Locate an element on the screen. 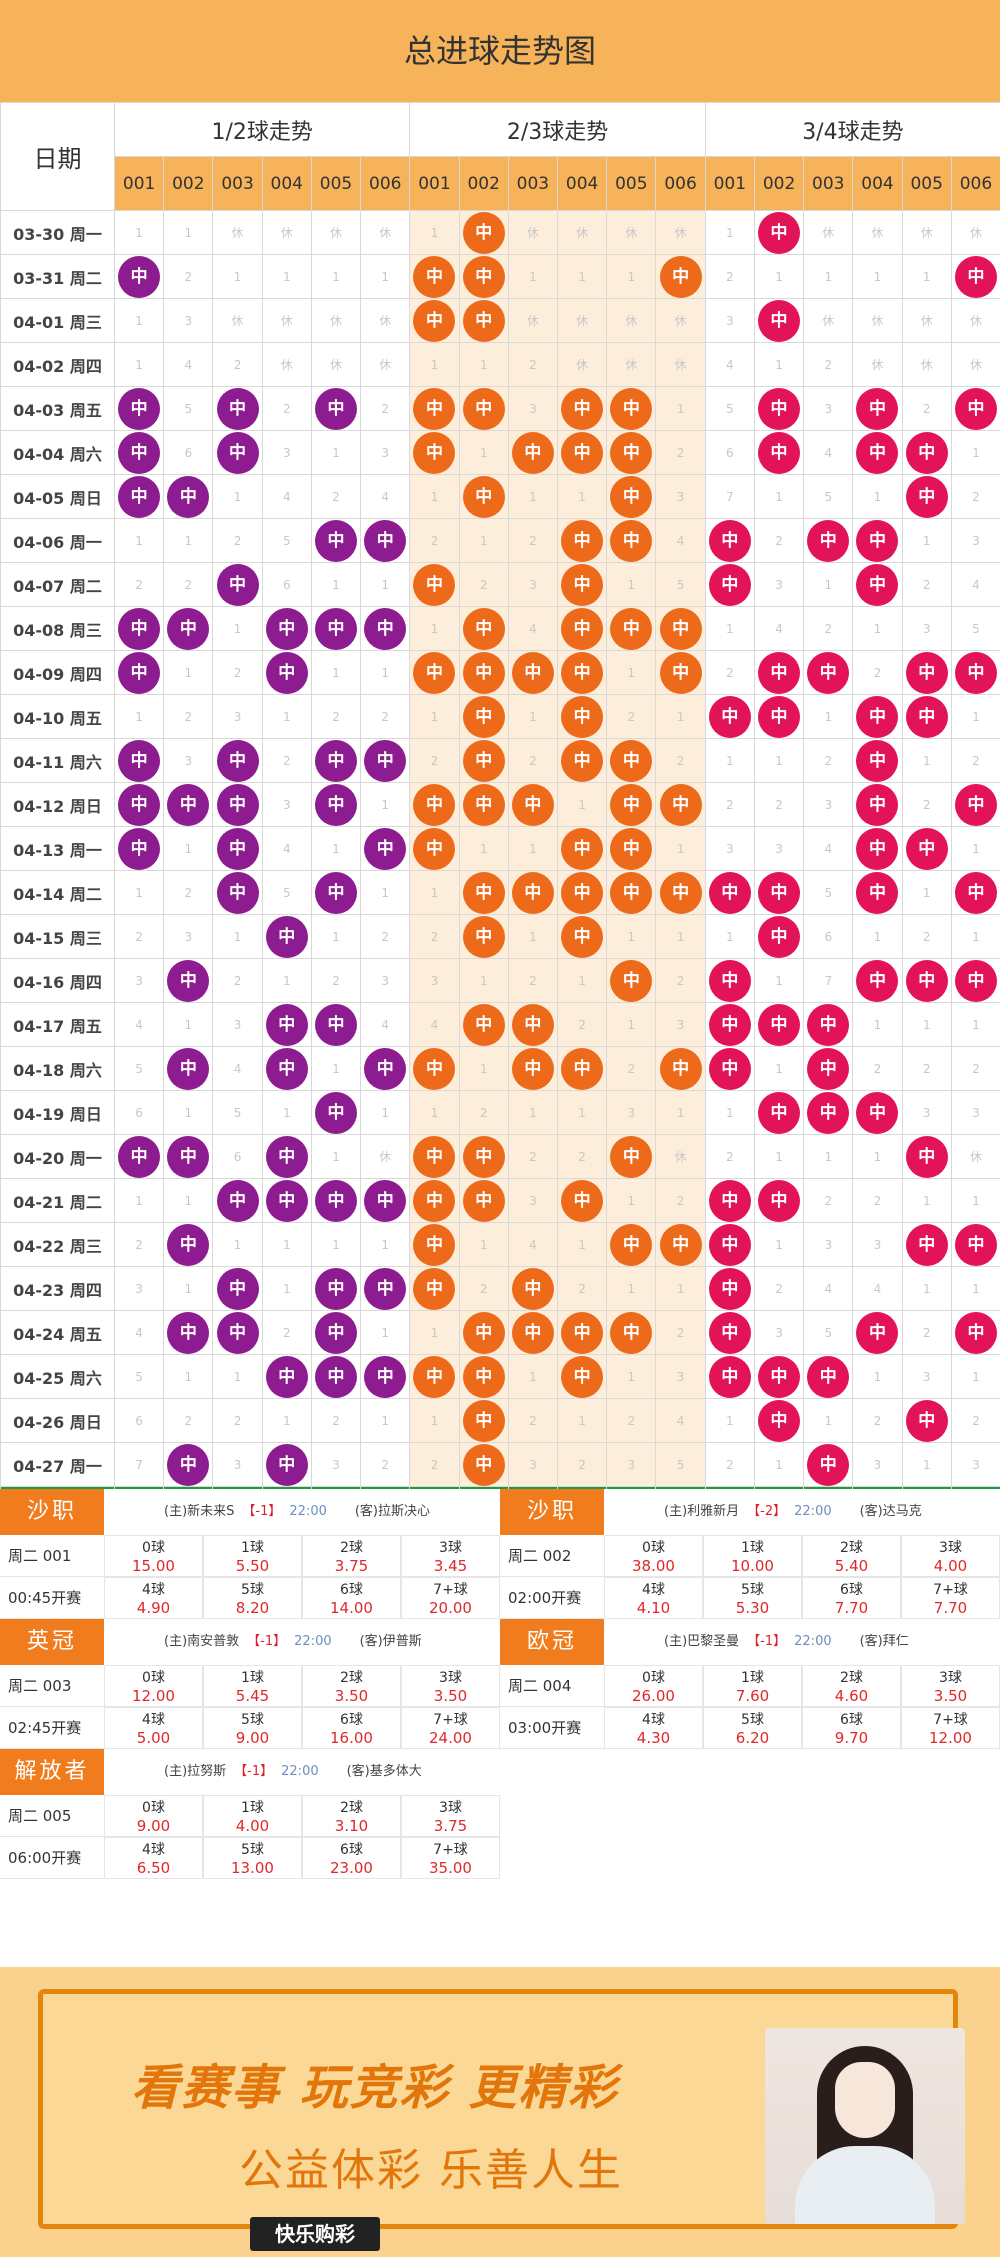  odds-option: 2球 4.60 is located at coordinates (851, 1686).